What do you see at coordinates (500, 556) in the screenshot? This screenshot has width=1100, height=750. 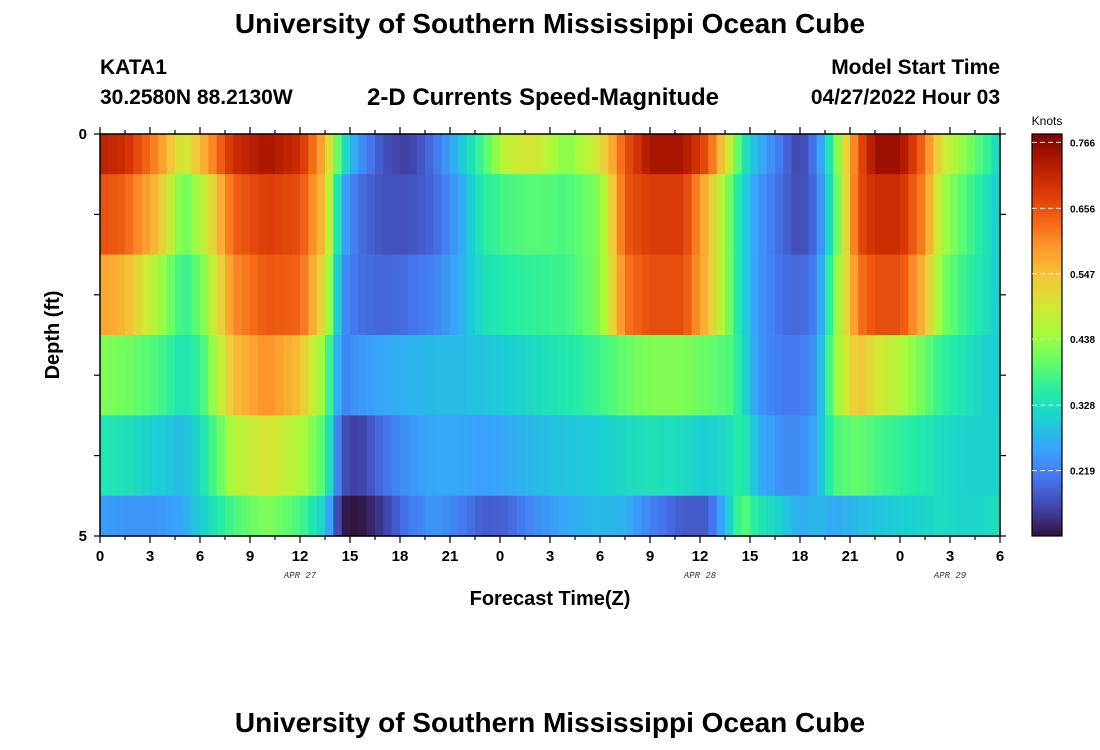 I see `x-tick-label: 0` at bounding box center [500, 556].